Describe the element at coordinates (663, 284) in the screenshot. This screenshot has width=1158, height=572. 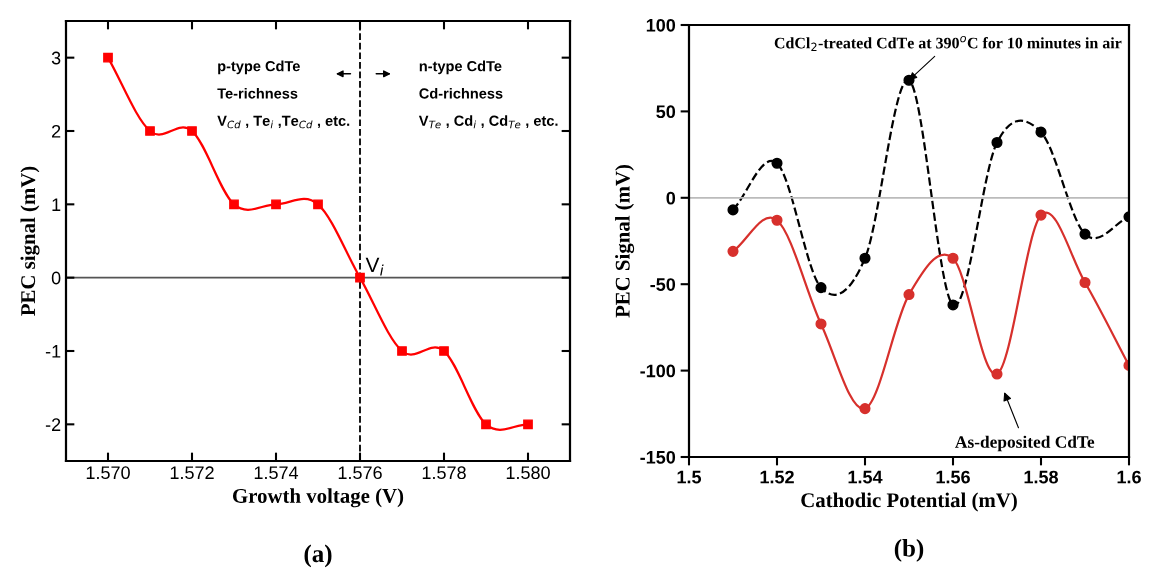
I see `y-tick-label: -50` at that location.